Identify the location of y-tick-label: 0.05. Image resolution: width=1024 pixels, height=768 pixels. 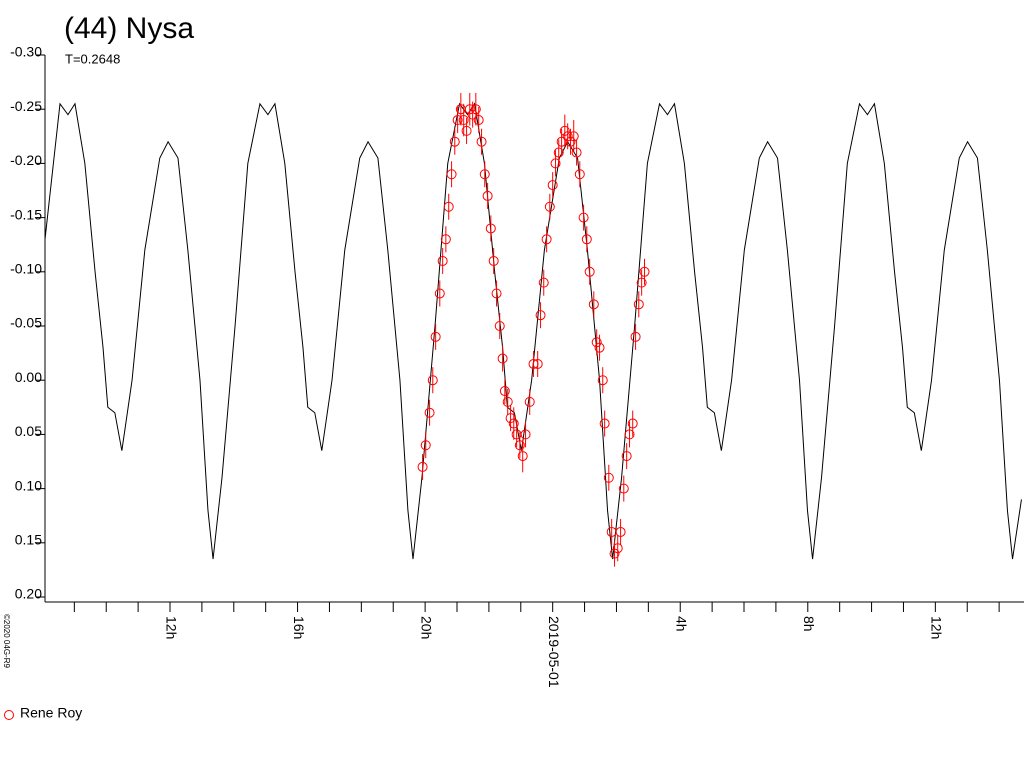
(28, 431).